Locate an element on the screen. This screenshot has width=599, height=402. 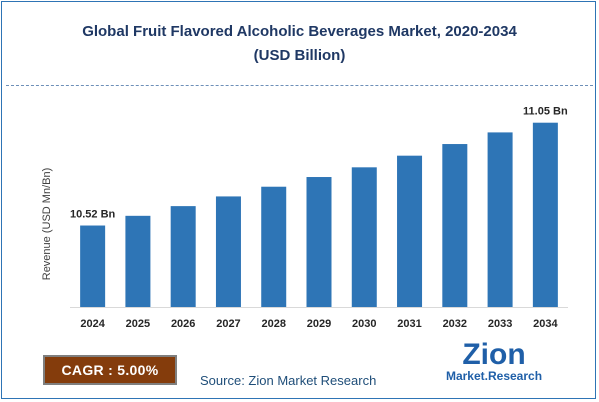
bar-2024 is located at coordinates (93, 266).